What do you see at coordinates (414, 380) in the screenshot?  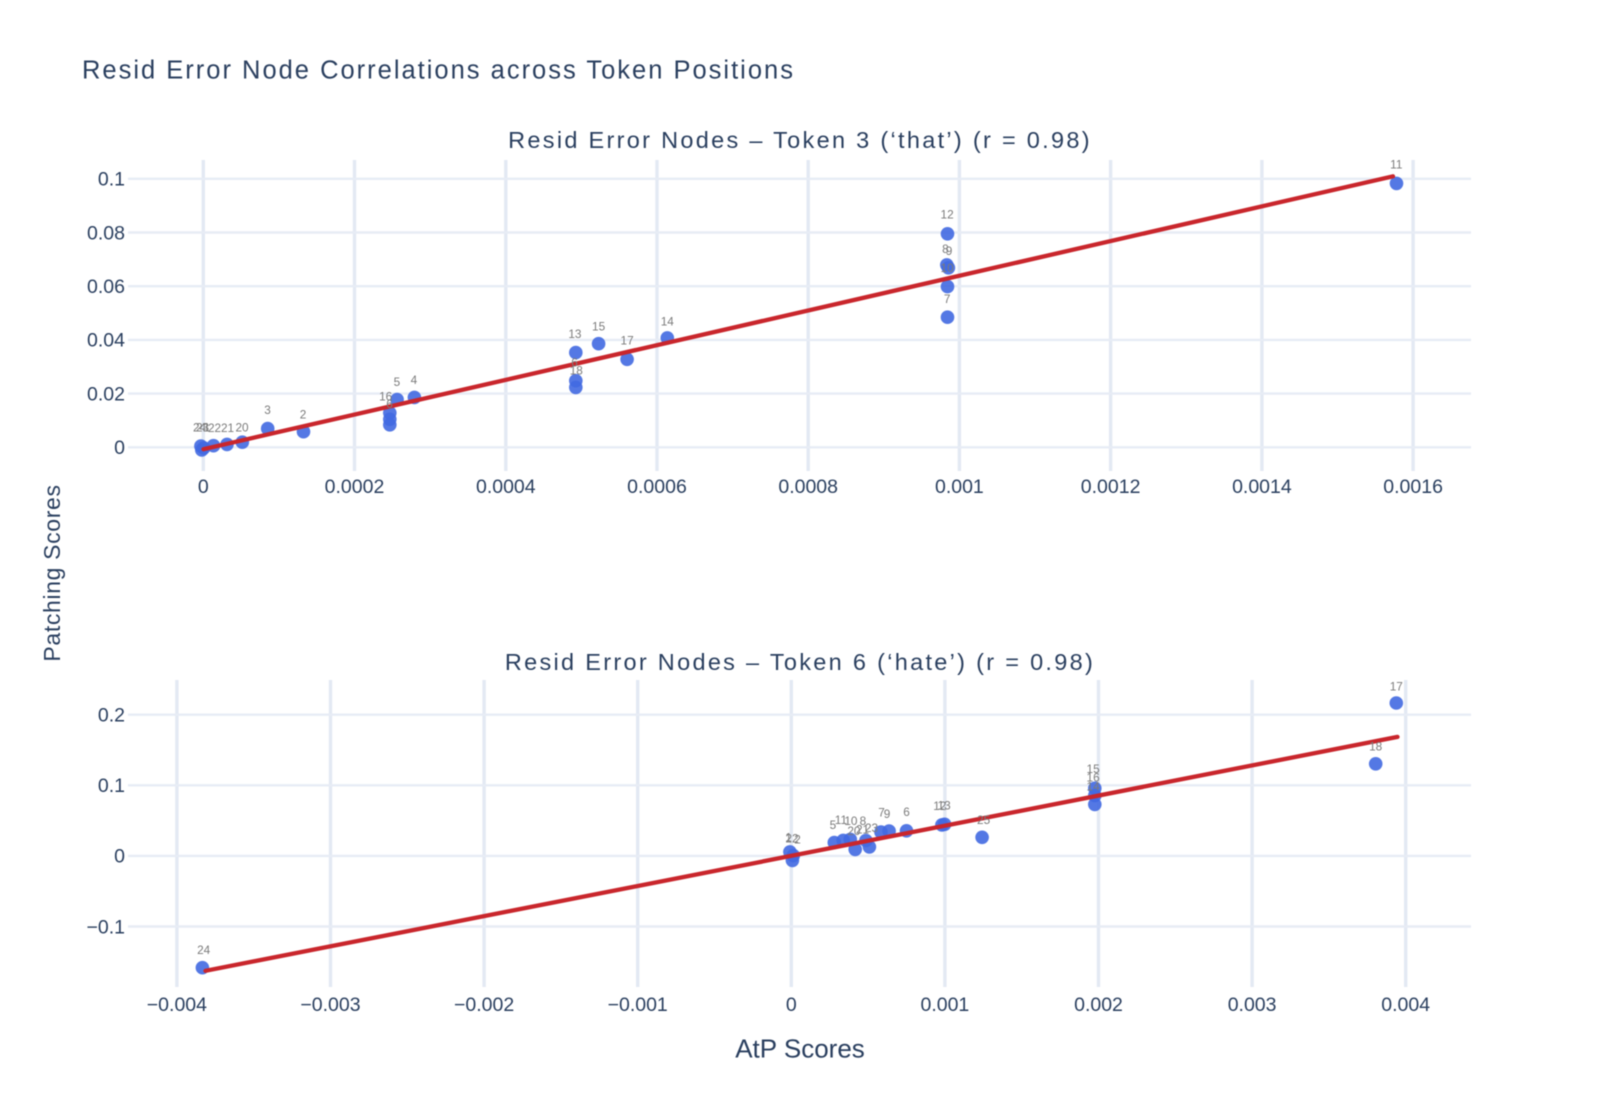 I see `svg-text: 4` at bounding box center [414, 380].